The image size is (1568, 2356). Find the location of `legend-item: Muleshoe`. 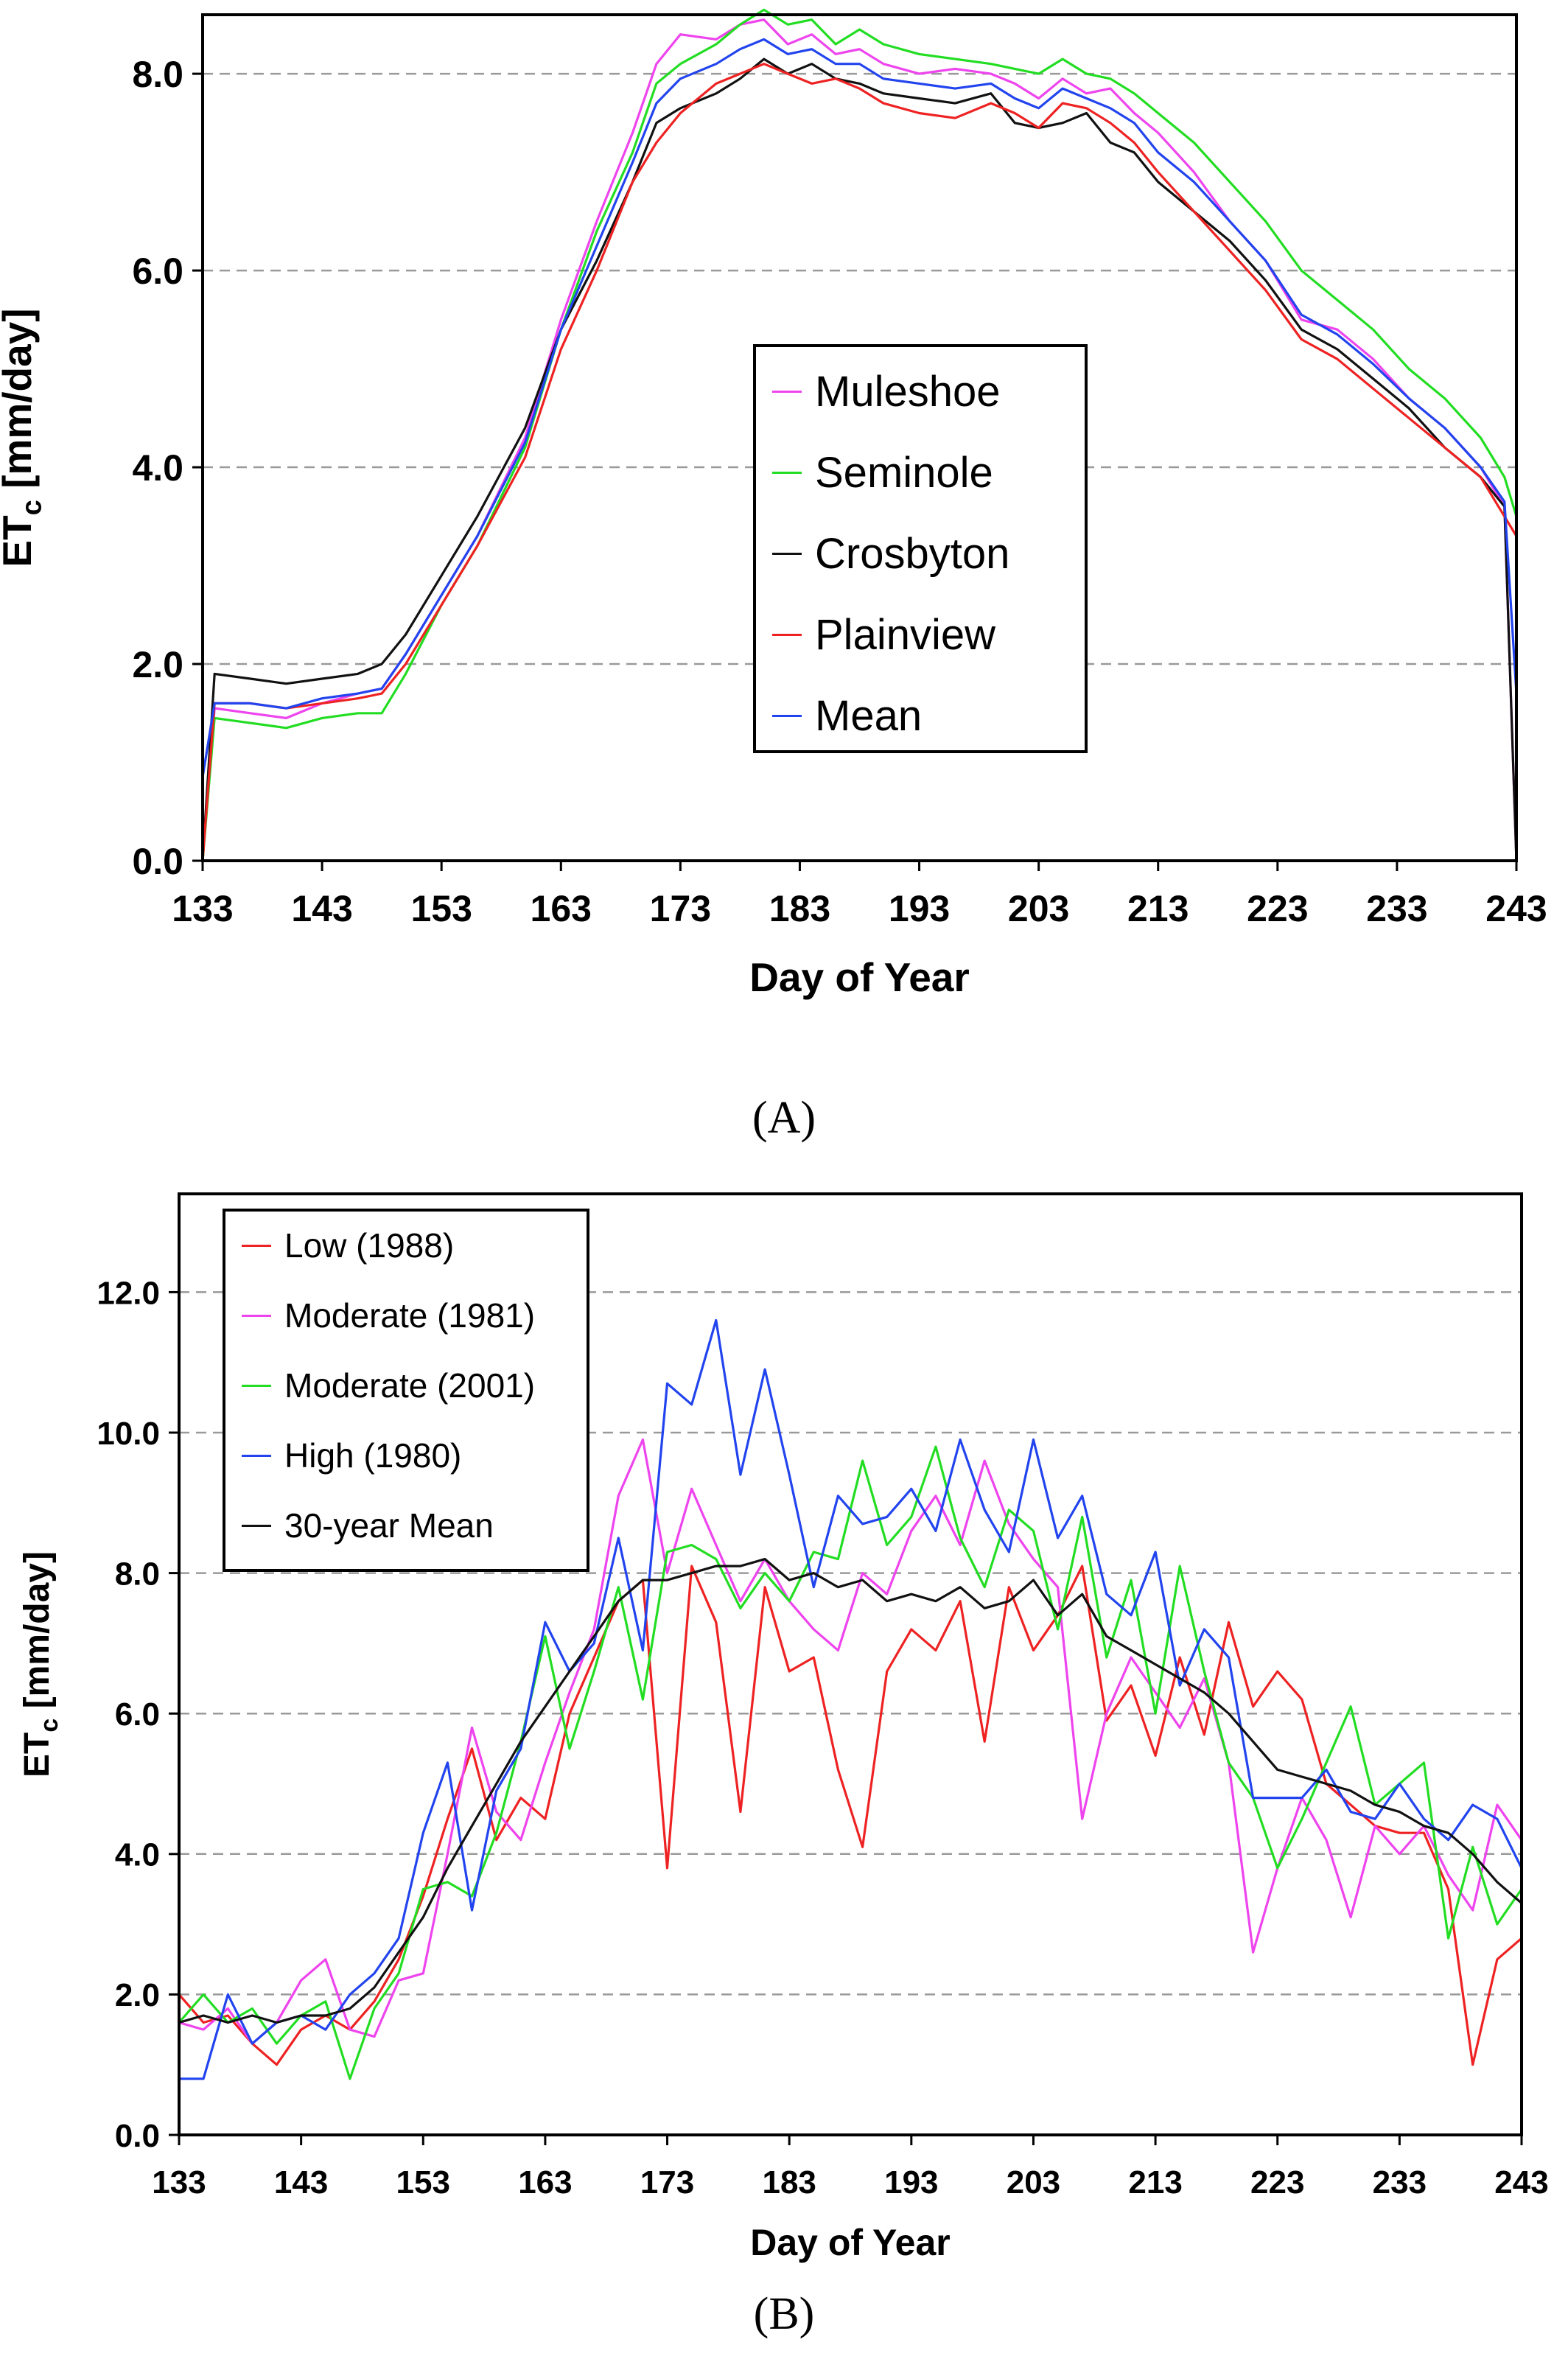

legend-item: Muleshoe is located at coordinates (878, 391).